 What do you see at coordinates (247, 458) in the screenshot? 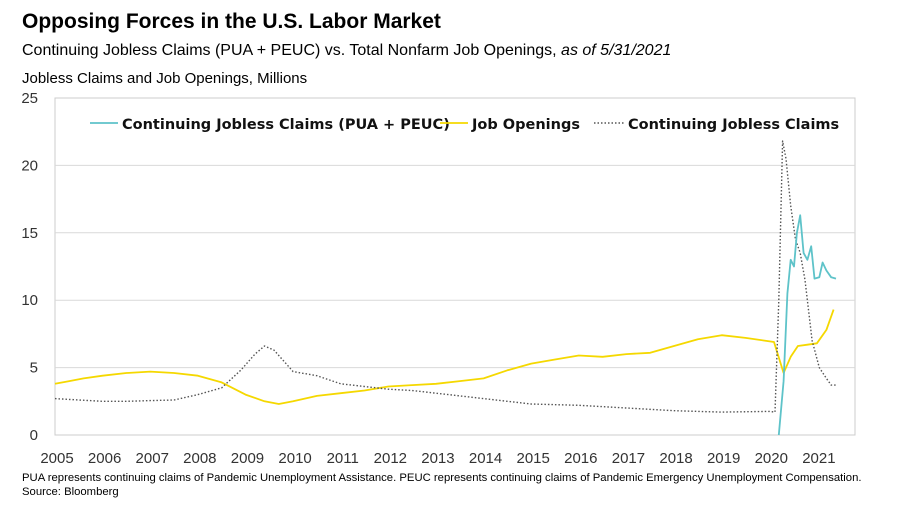
I see `x-tick-label: 2009` at bounding box center [247, 458].